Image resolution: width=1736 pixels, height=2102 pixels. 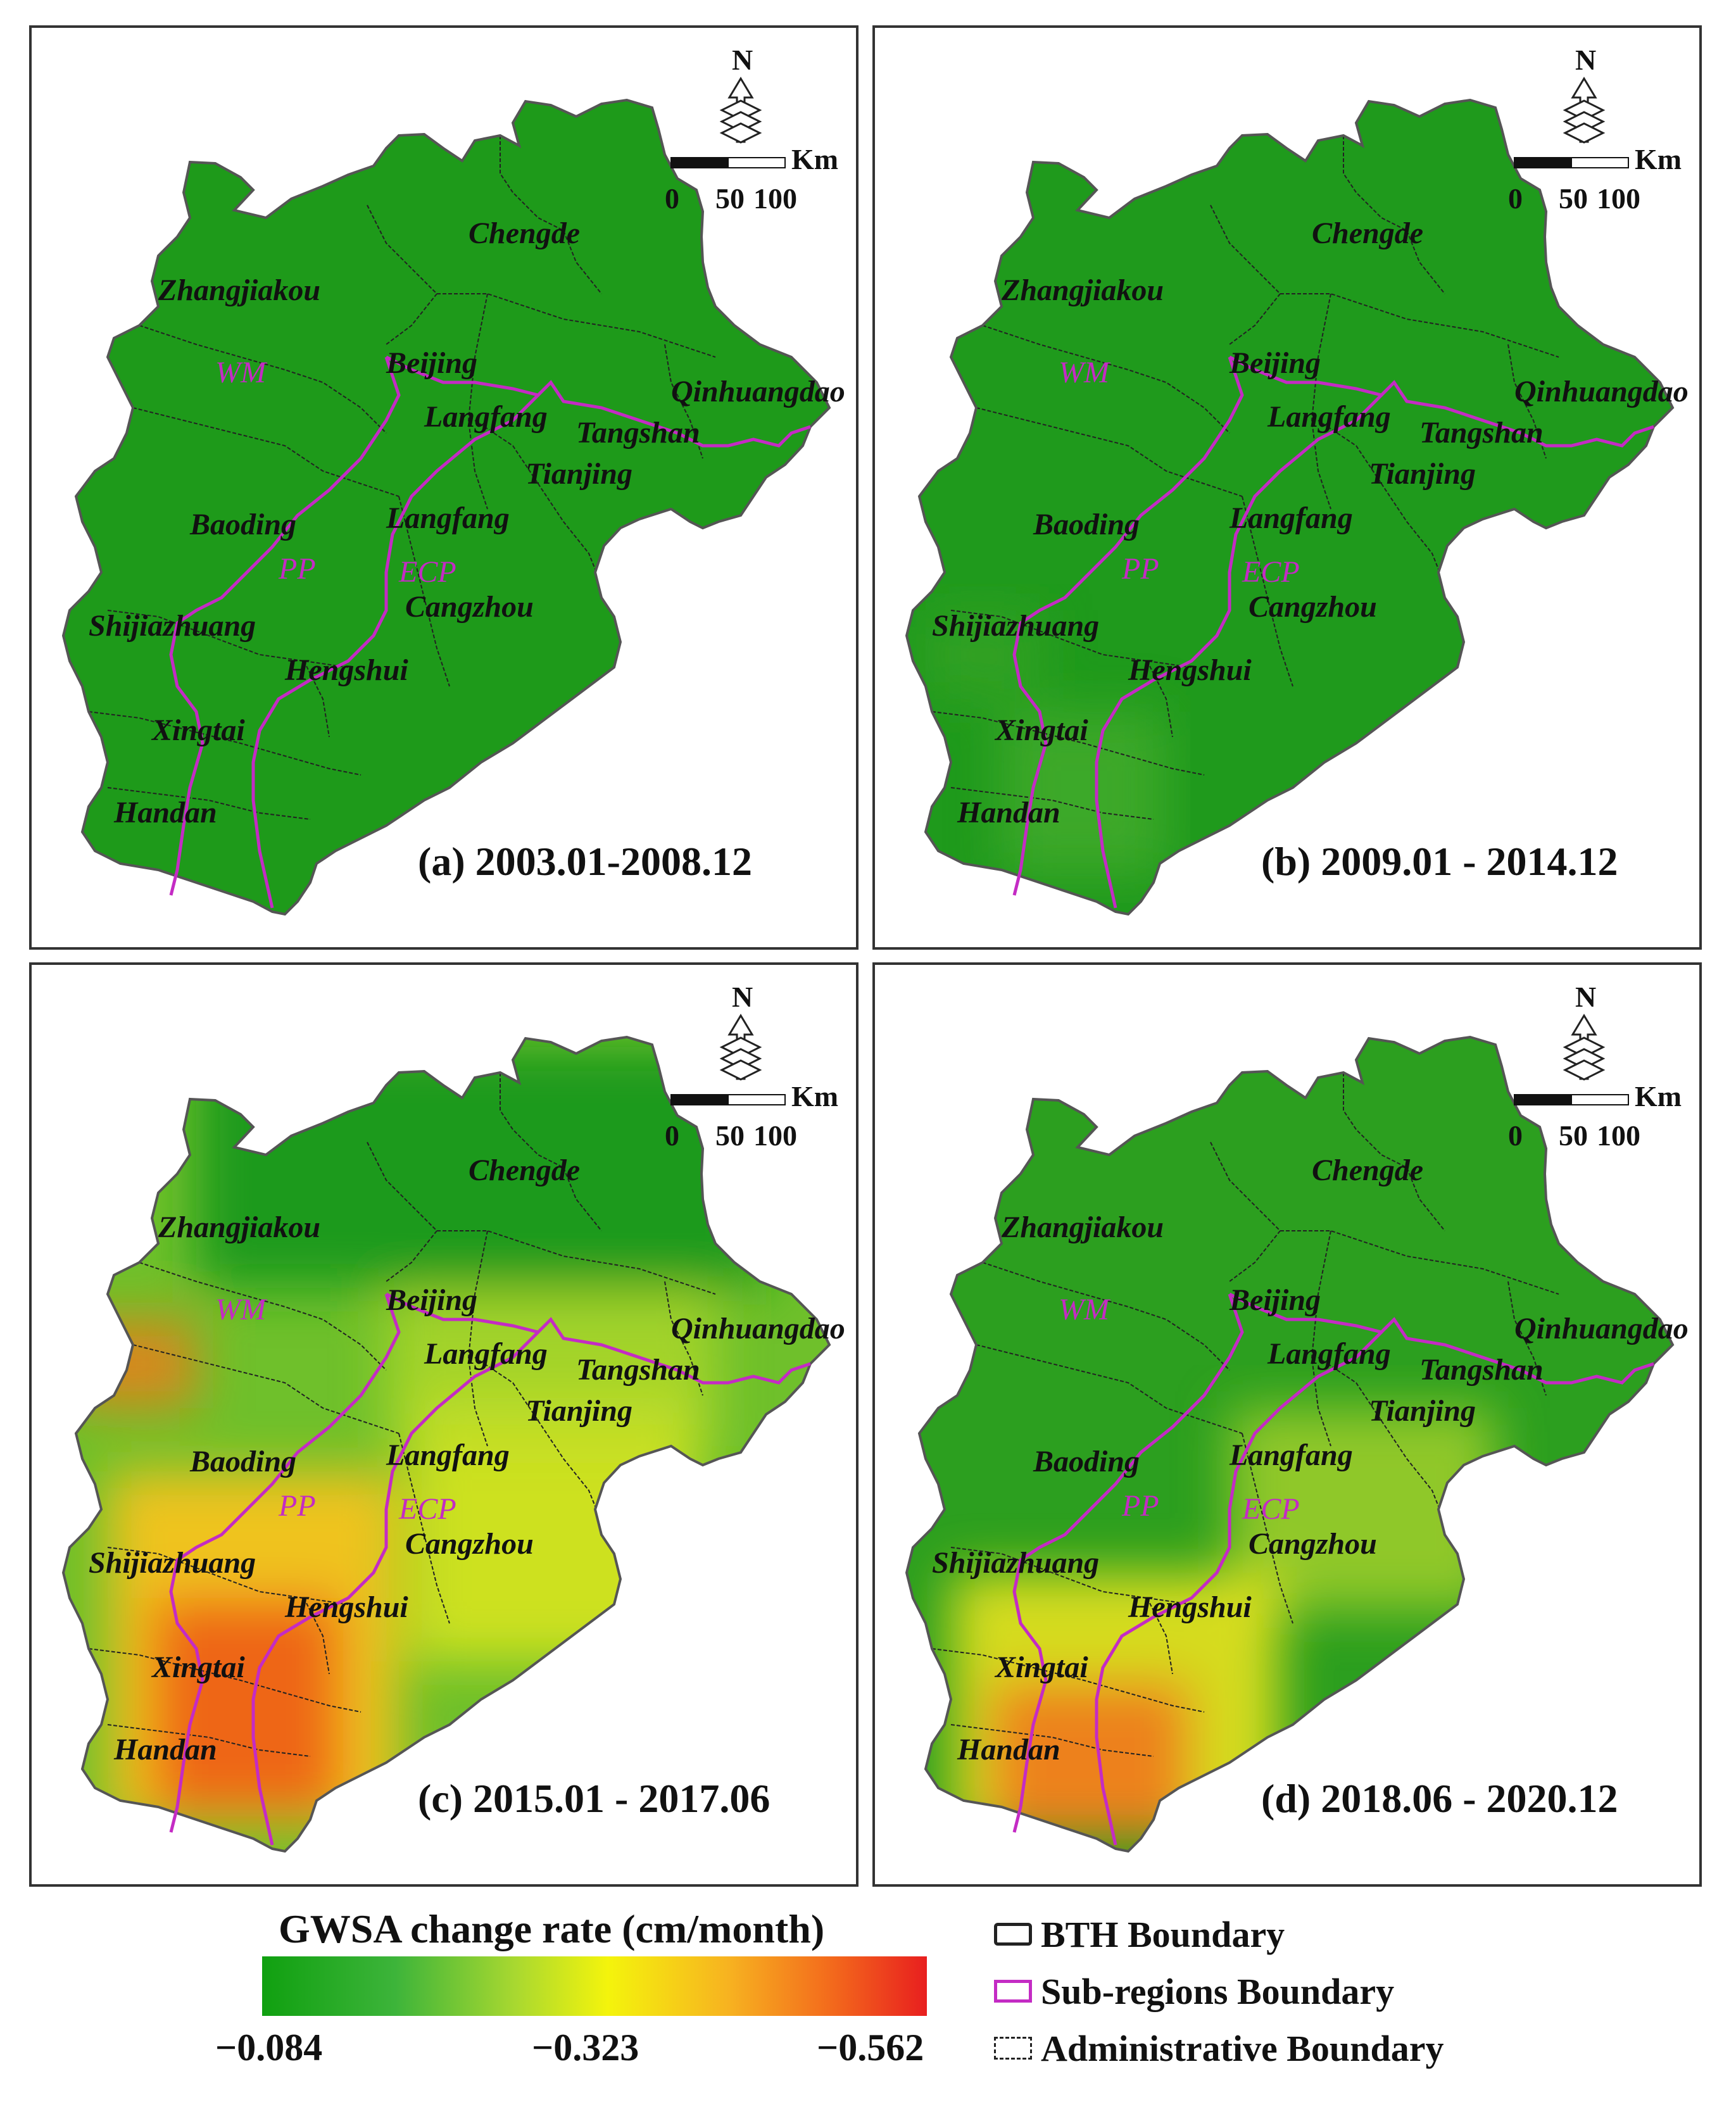 I want to click on subregion-boundary-swatch-icon, so click(x=1013, y=1991).